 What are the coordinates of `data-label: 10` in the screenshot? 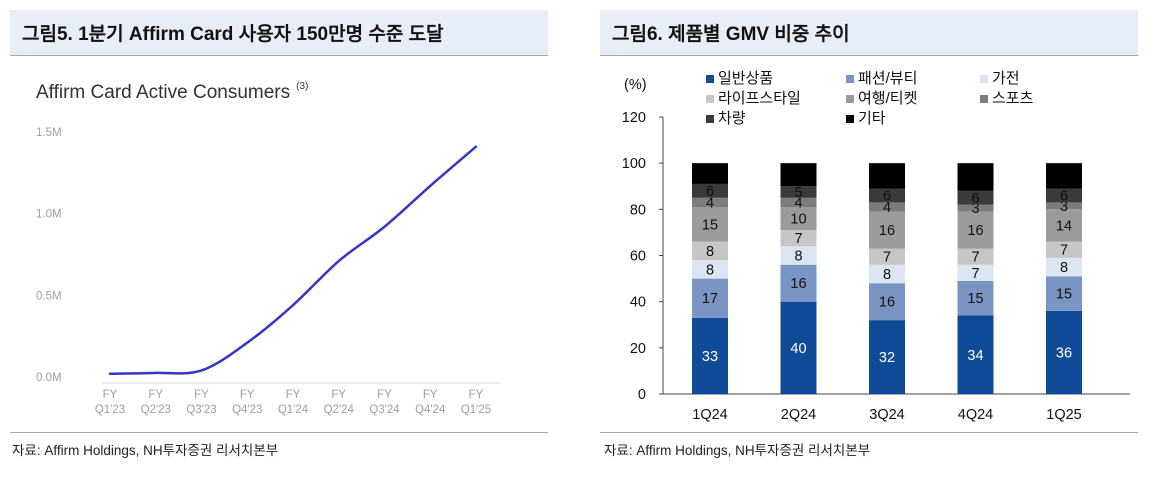 It's located at (798, 220).